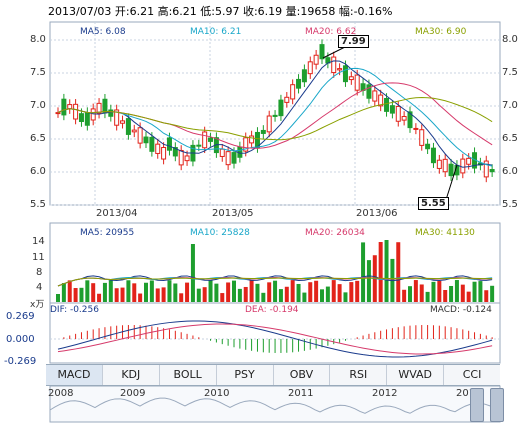 This screenshot has width=519, height=431. What do you see at coordinates (245, 375) in the screenshot?
I see `tab-psy: PSY` at bounding box center [245, 375].